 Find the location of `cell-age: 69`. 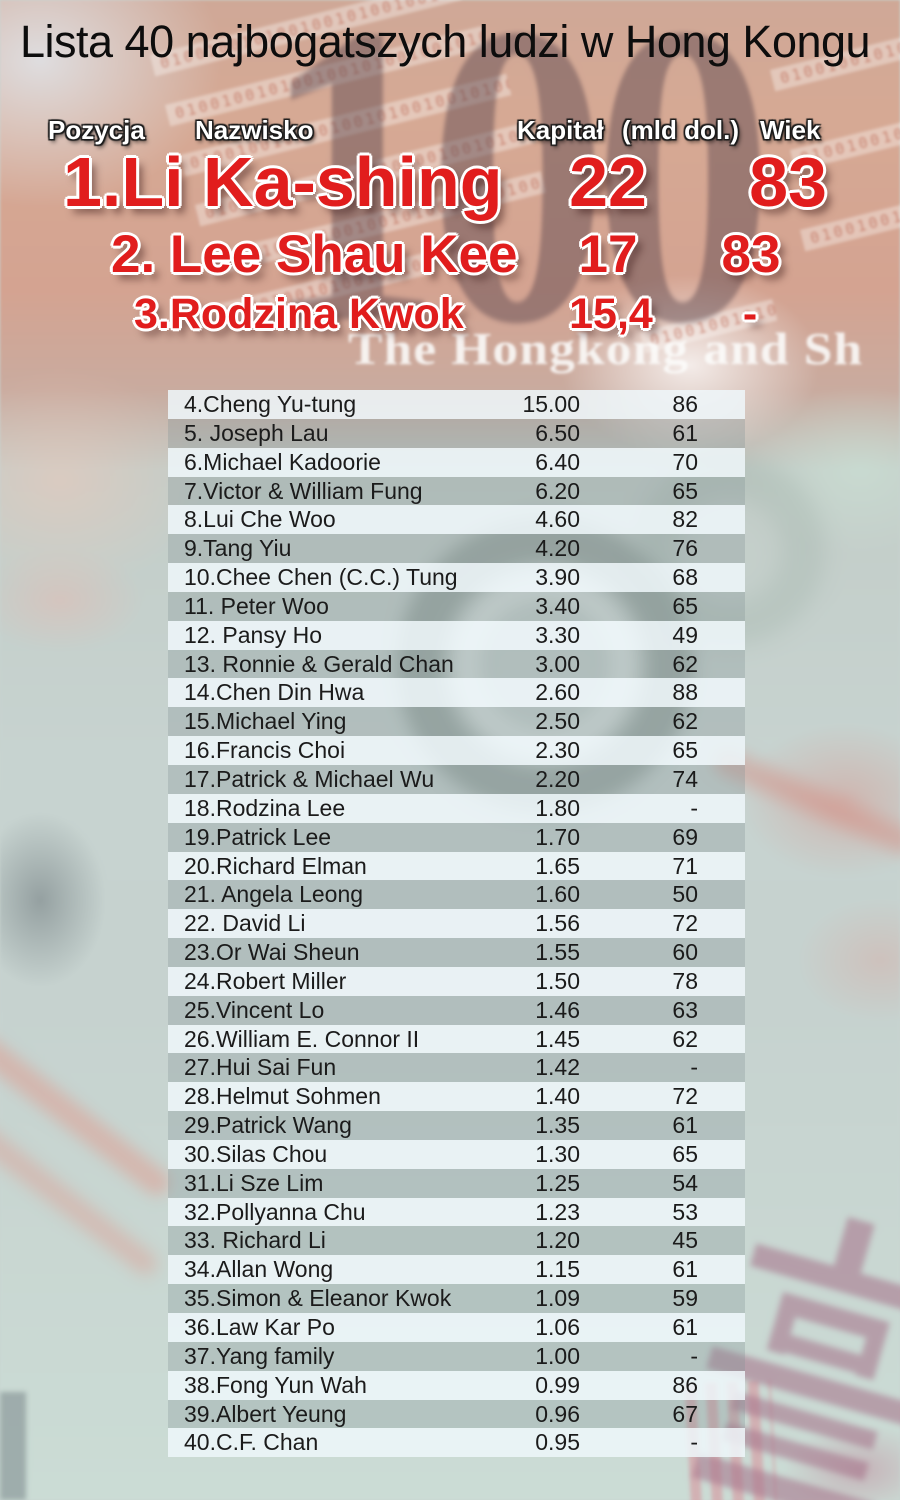

cell-age: 69 is located at coordinates (685, 836).